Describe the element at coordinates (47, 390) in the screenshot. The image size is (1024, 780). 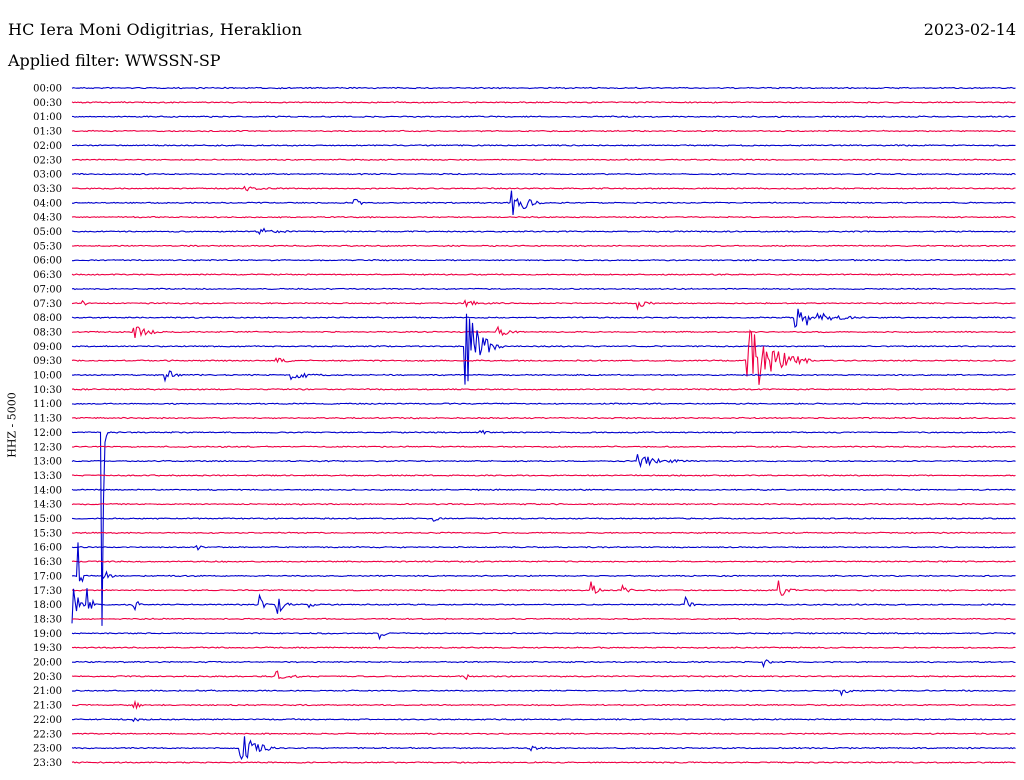
I see `row-time-label: 10:30` at that location.